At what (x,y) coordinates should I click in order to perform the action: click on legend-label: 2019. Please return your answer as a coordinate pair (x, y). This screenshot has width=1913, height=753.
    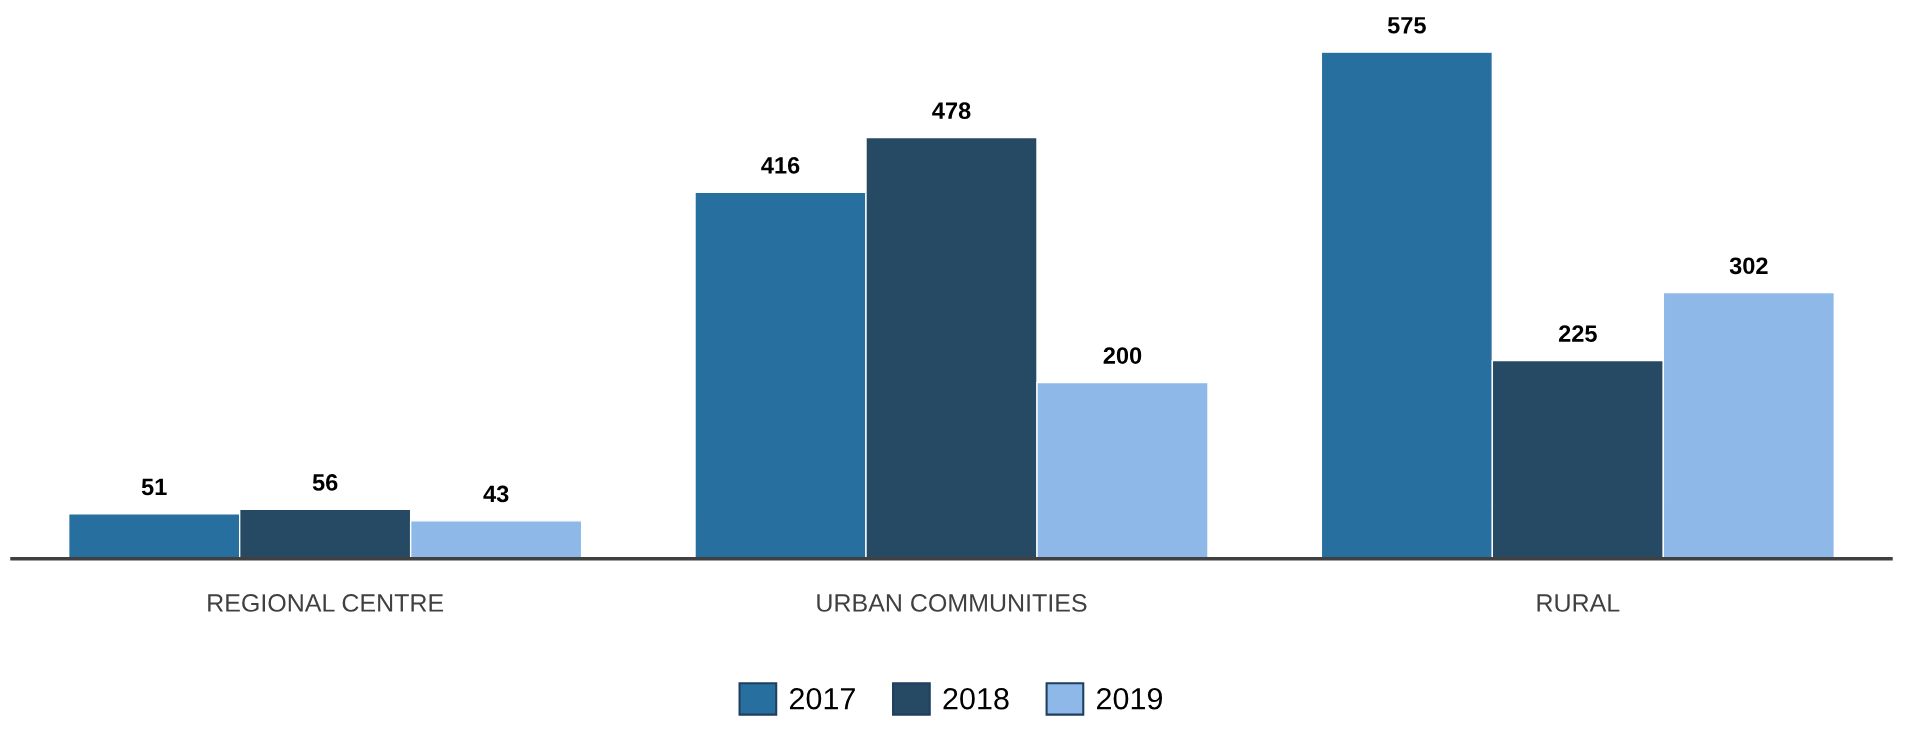
    Looking at the image, I should click on (1130, 698).